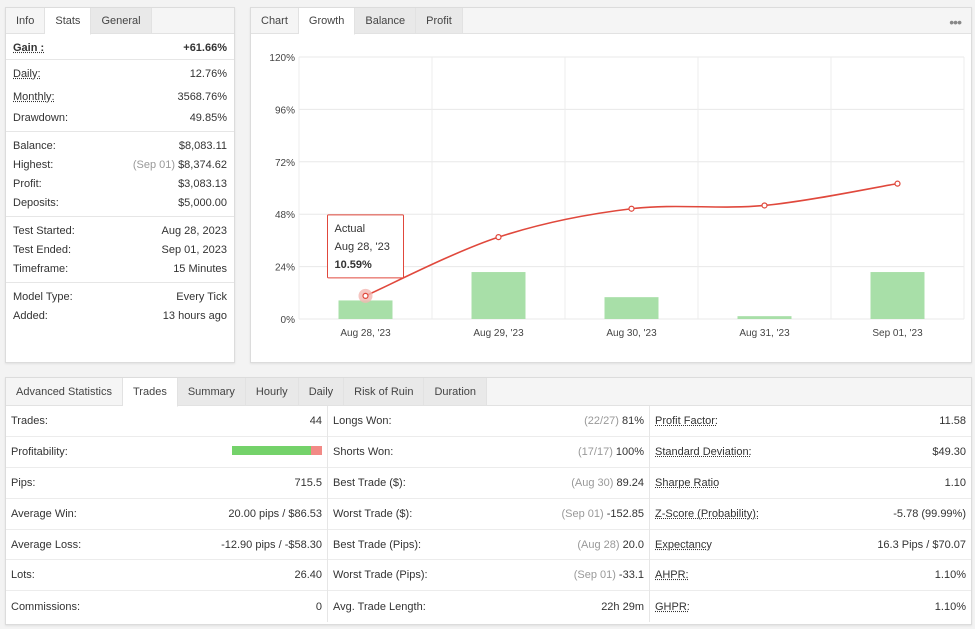  Describe the element at coordinates (68, 21) in the screenshot. I see `tab-stats: Stats` at that location.